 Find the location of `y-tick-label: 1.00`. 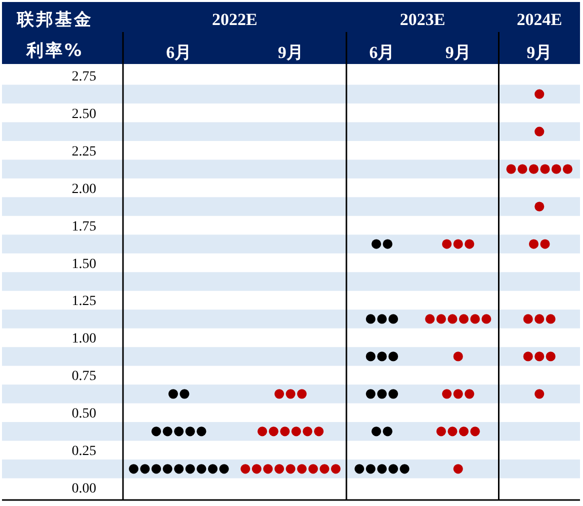

y-tick-label: 1.00 is located at coordinates (84, 339).